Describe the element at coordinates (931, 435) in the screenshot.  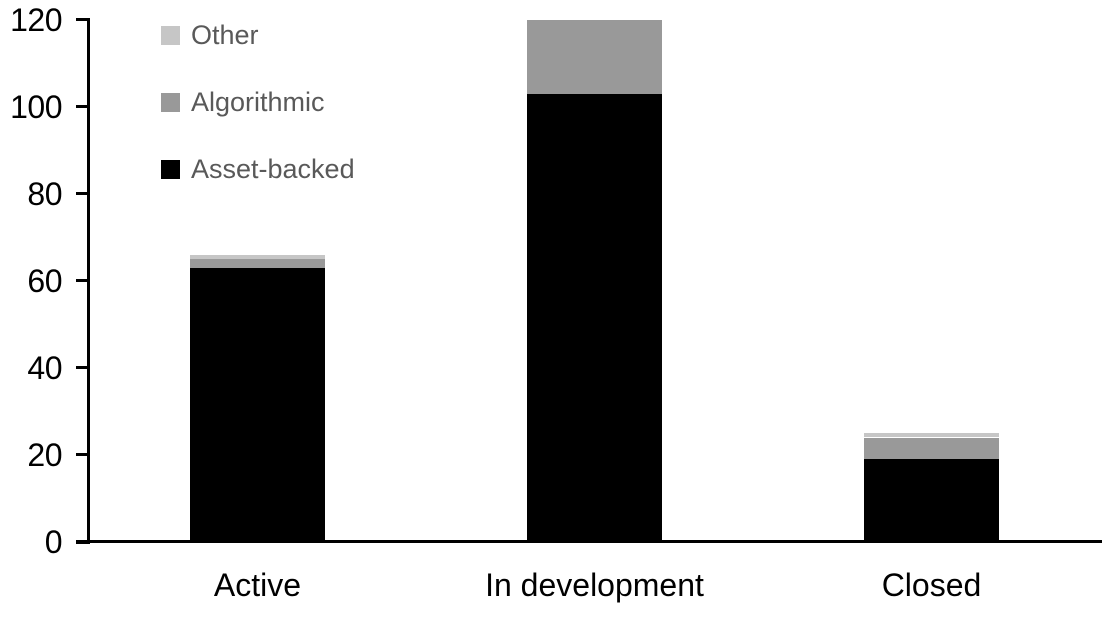
I see `bar-segment-other-closed` at that location.